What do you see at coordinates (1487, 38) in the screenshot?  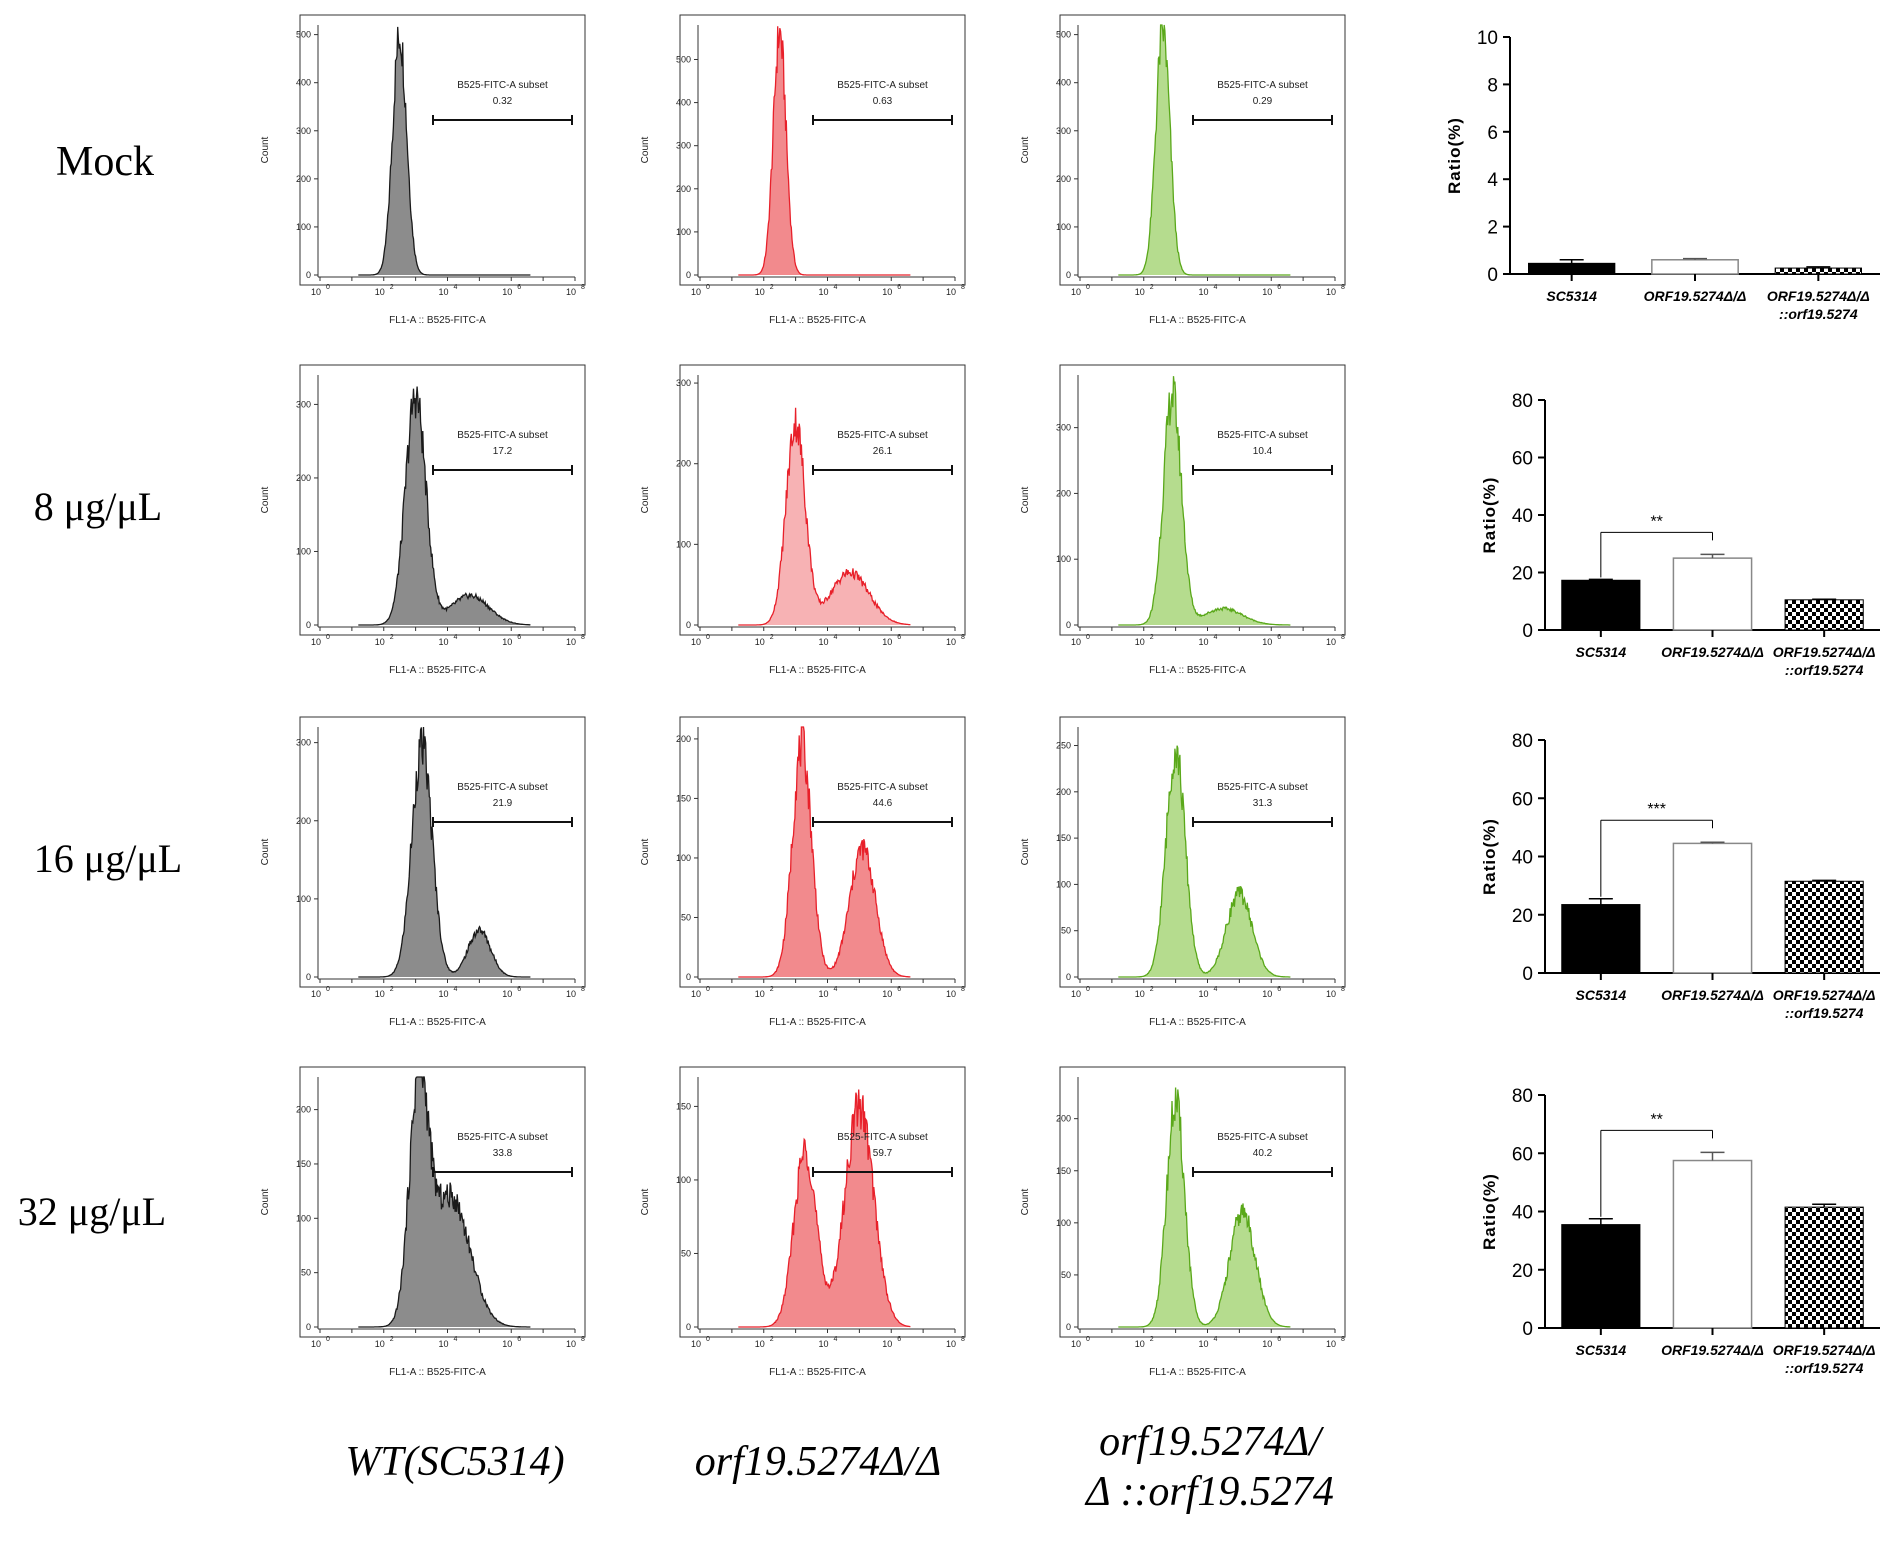 I see `bar-y-tick-label: 10` at bounding box center [1487, 38].